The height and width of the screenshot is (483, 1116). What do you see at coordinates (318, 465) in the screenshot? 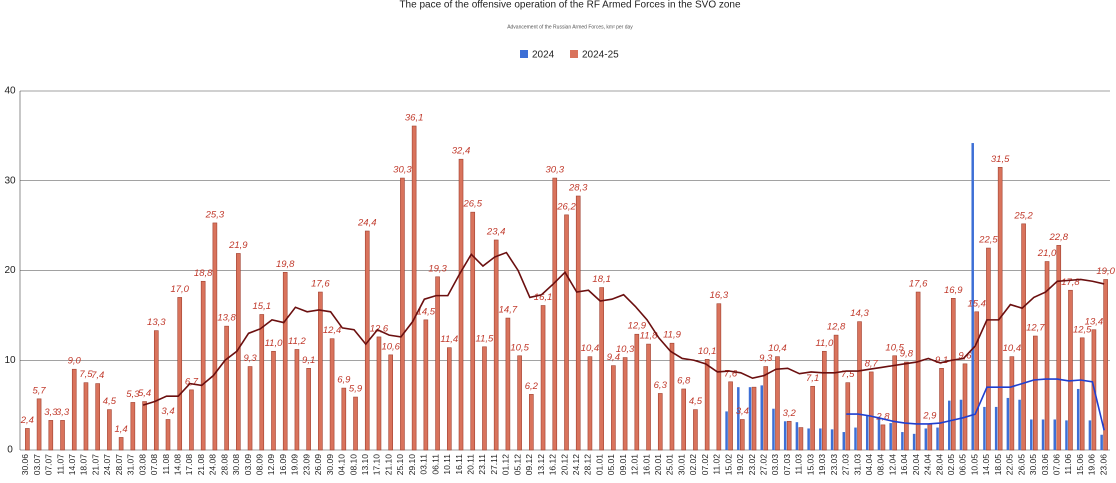
I see `x-tick-label: 26.09` at bounding box center [318, 465].